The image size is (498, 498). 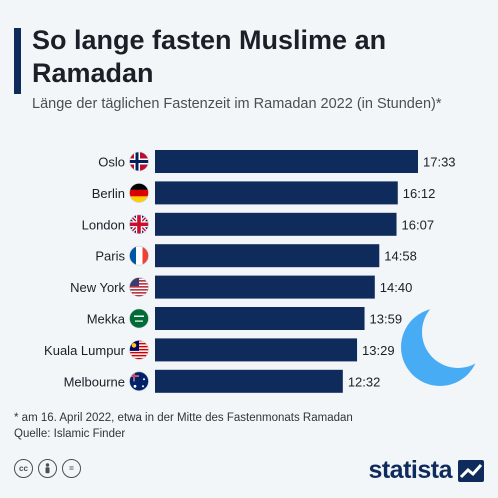 What do you see at coordinates (139, 381) in the screenshot?
I see `flag-australia-icon` at bounding box center [139, 381].